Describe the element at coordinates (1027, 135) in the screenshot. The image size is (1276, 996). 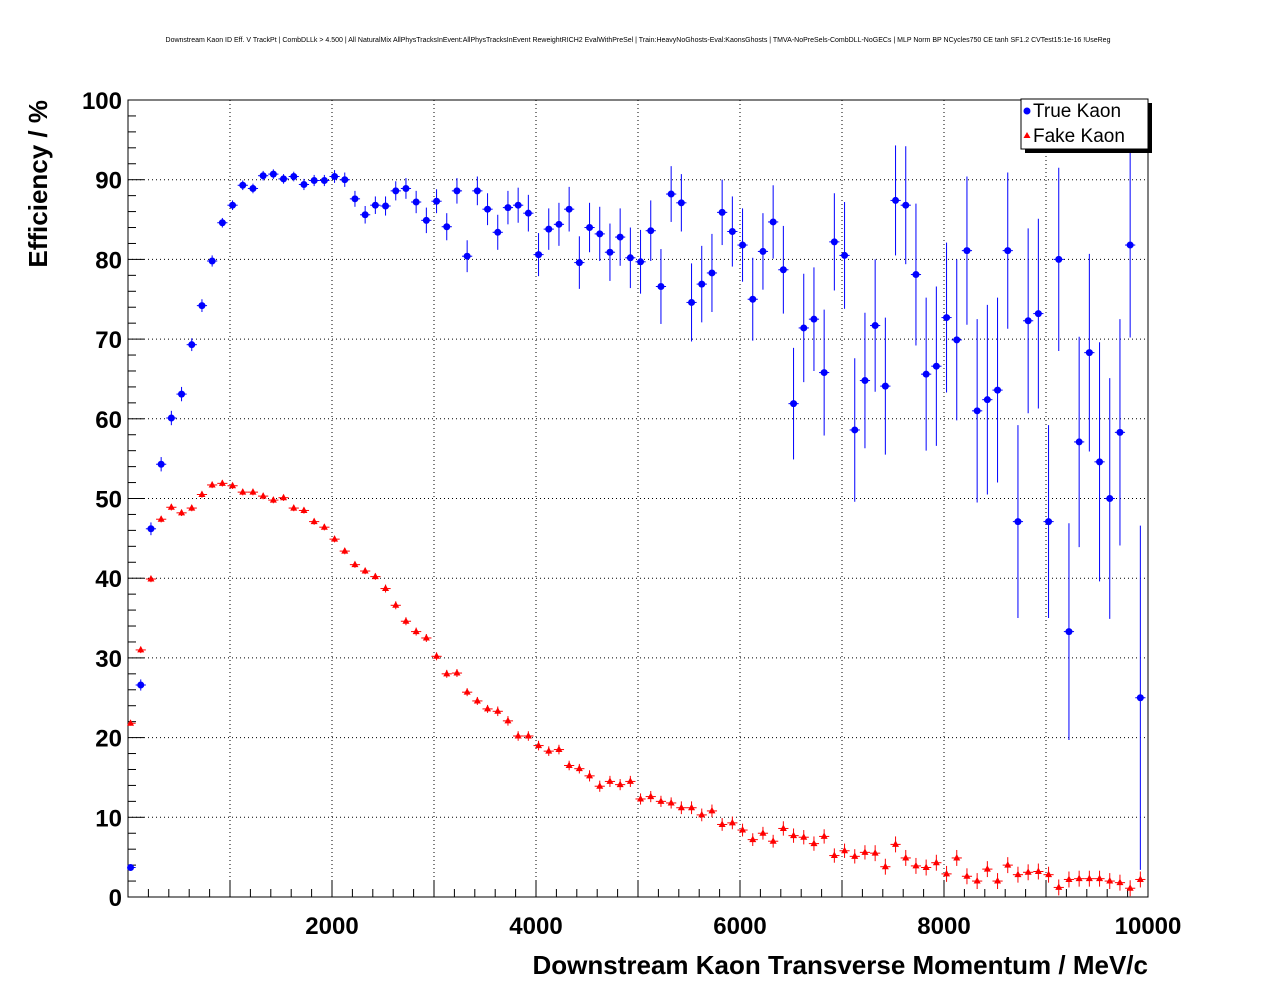
I see `legend-marker-fake-kaon` at that location.